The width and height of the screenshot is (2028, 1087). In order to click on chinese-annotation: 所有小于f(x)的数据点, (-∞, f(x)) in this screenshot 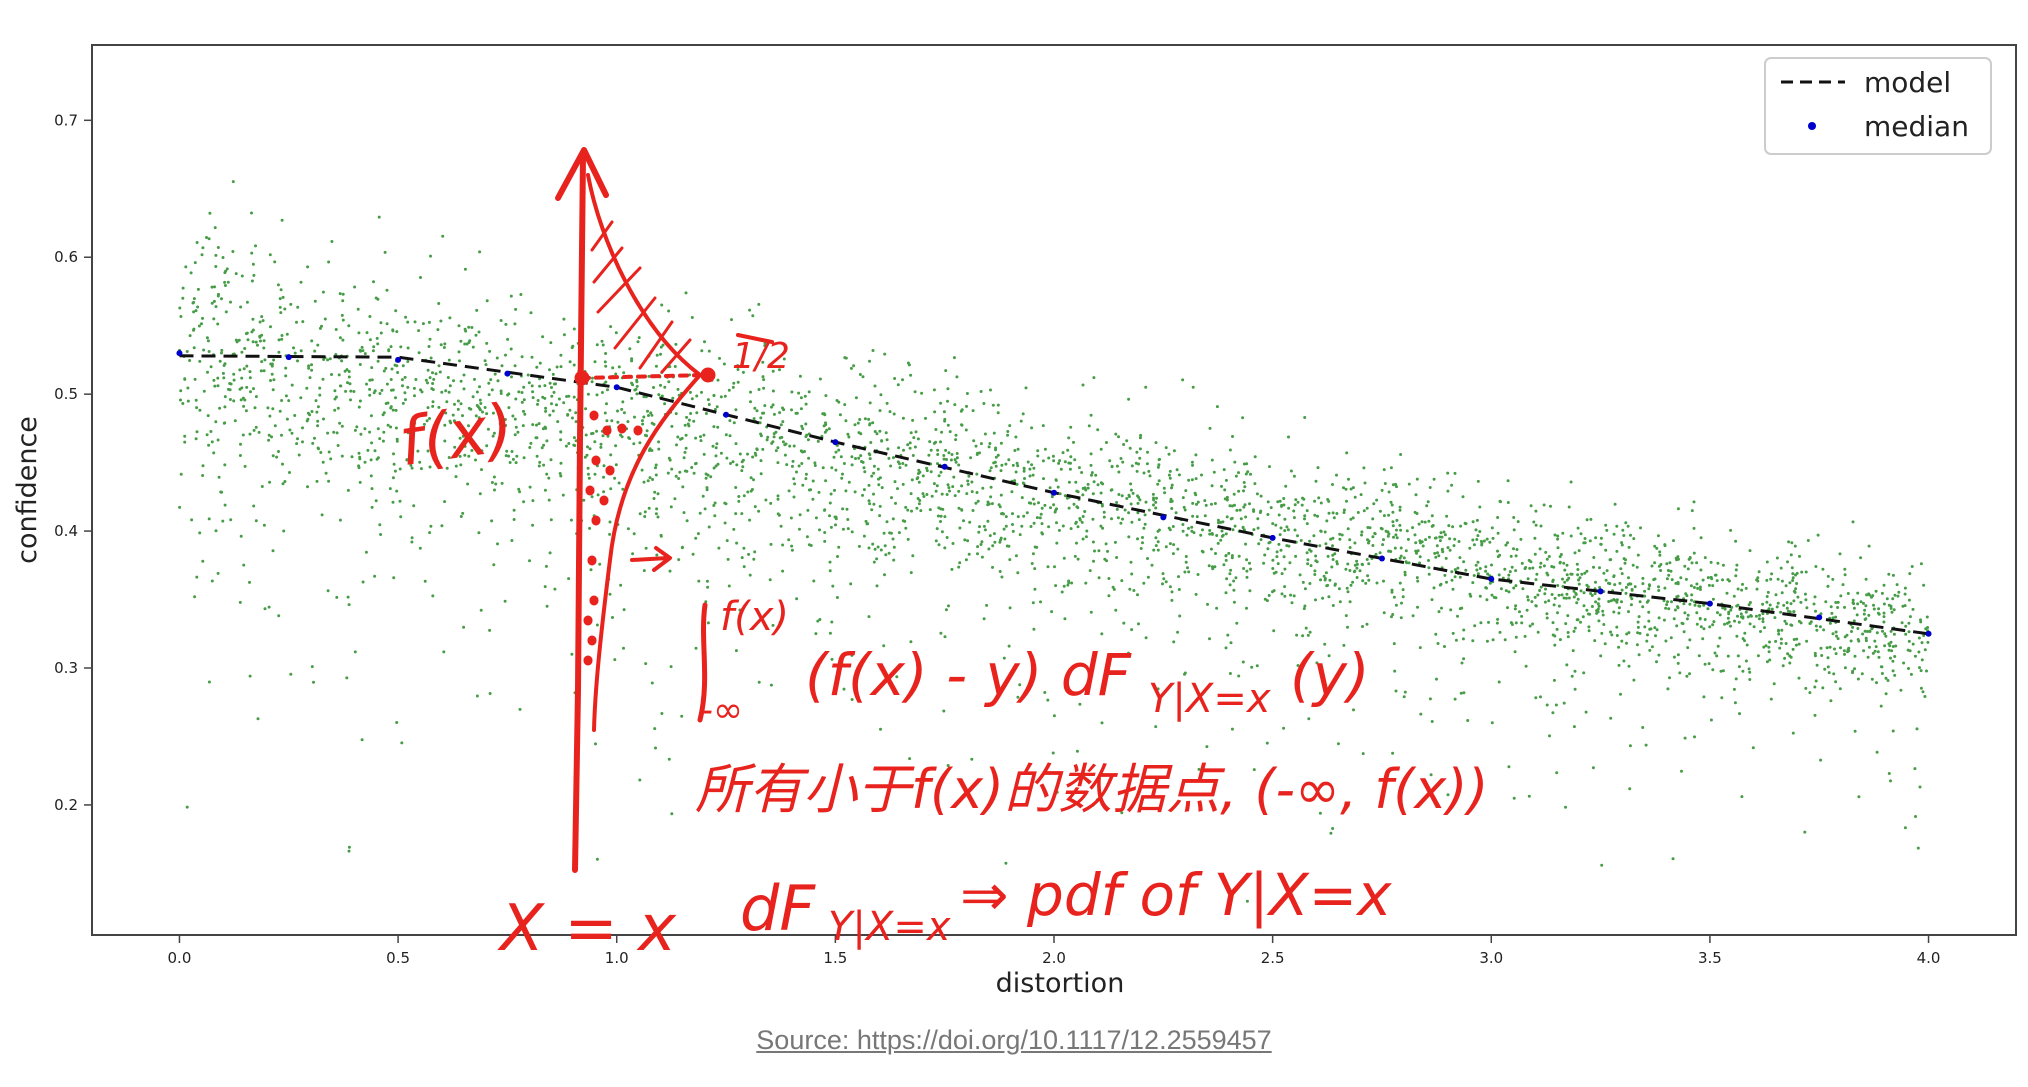, I will do `click(1091, 789)`.